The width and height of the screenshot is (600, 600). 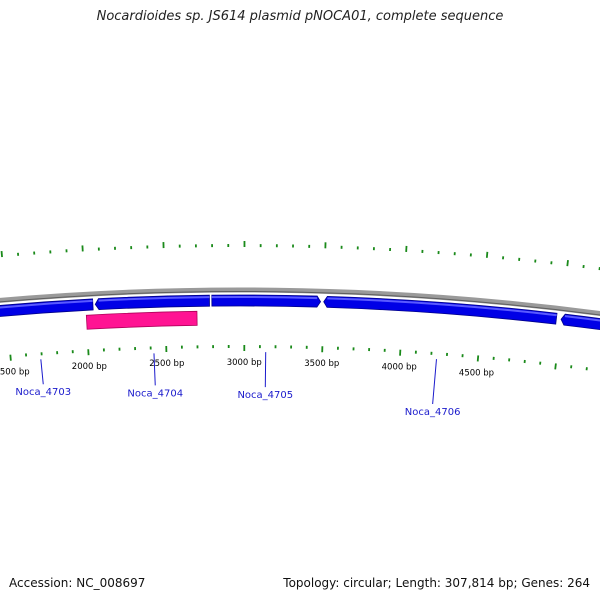 I want to click on gene-track, so click(x=300, y=312).